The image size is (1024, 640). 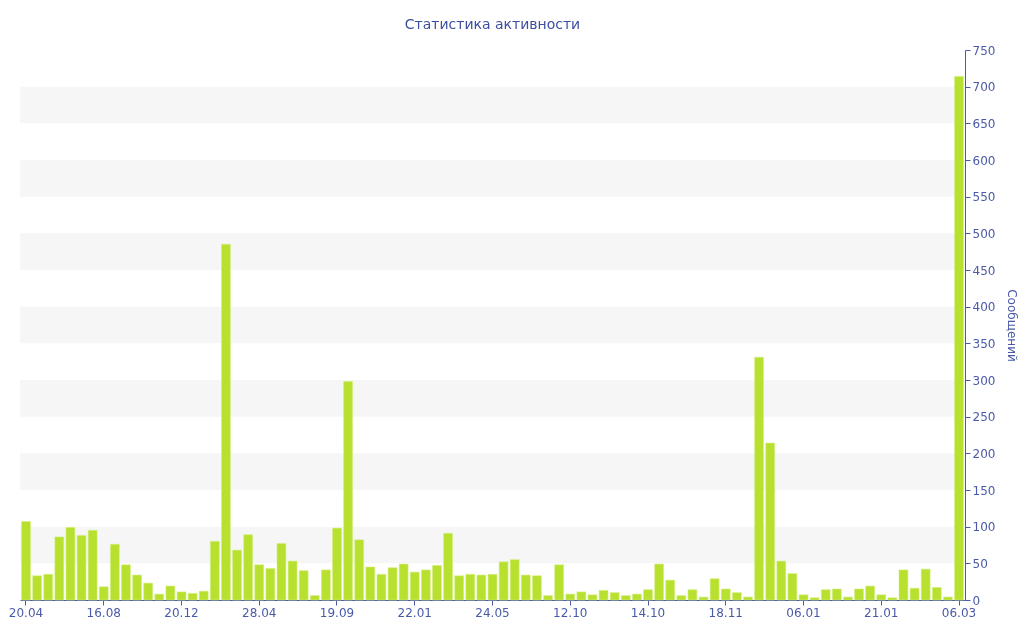 What do you see at coordinates (976, 600) in the screenshot?
I see `y2-tick-label: 0` at bounding box center [976, 600].